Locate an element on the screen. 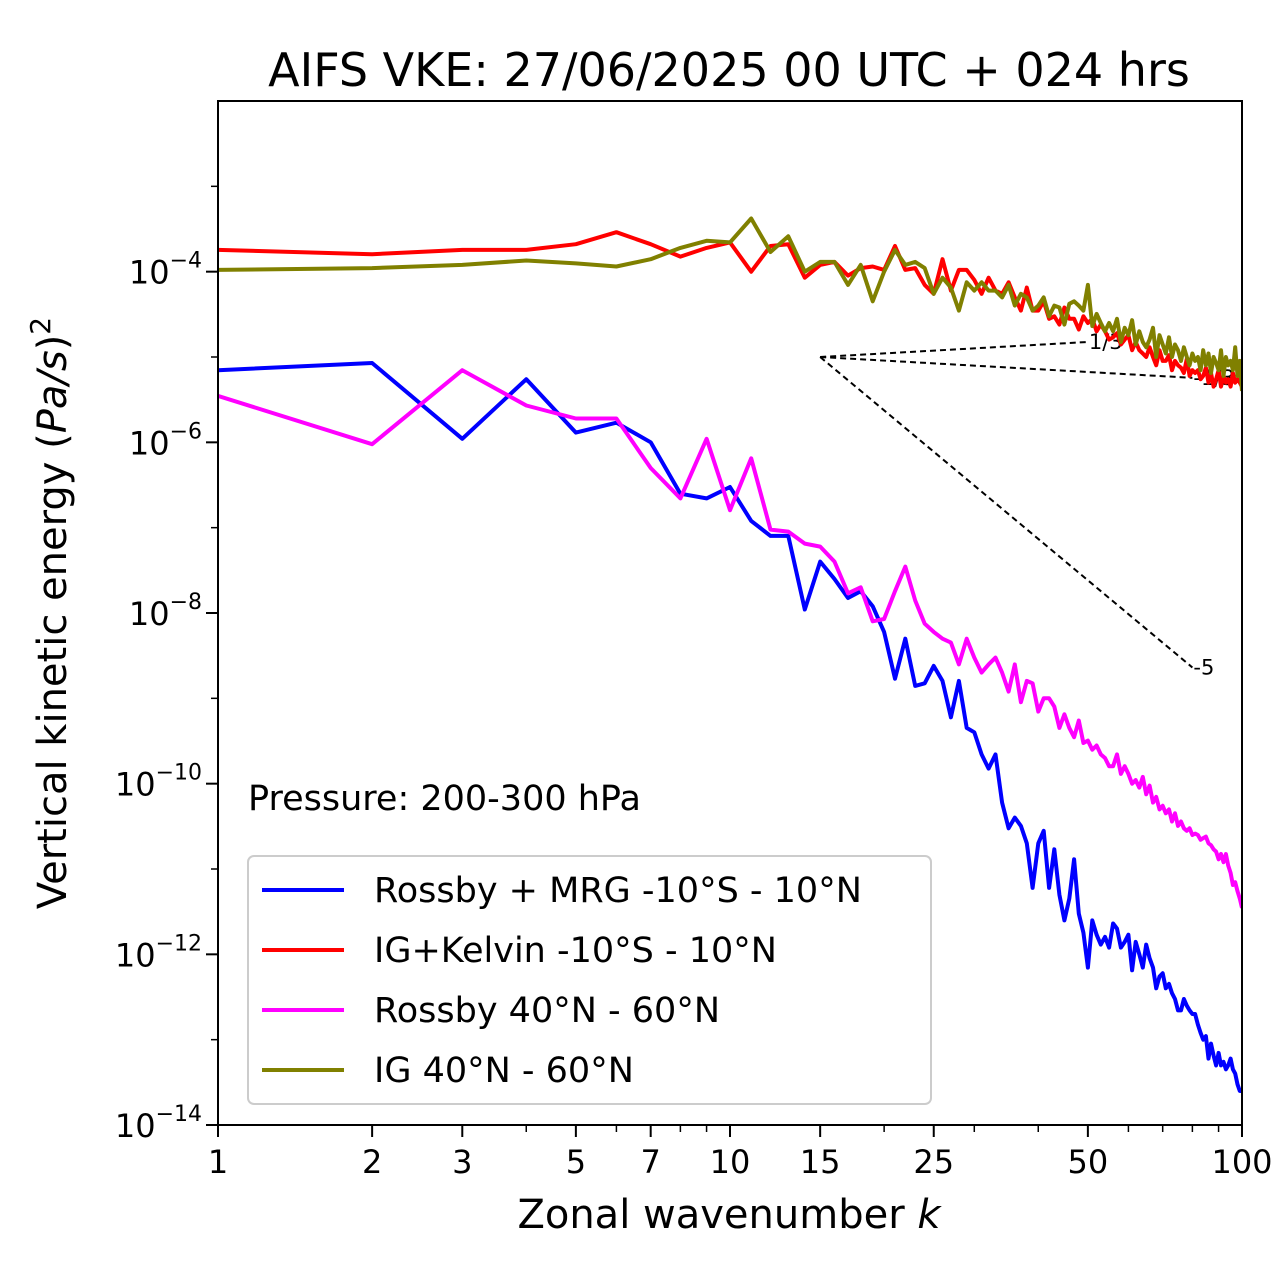 Image resolution: width=1280 pixels, height=1288 pixels. legend-label: IG+Kelvin -10°S - 10°N is located at coordinates (575, 951).